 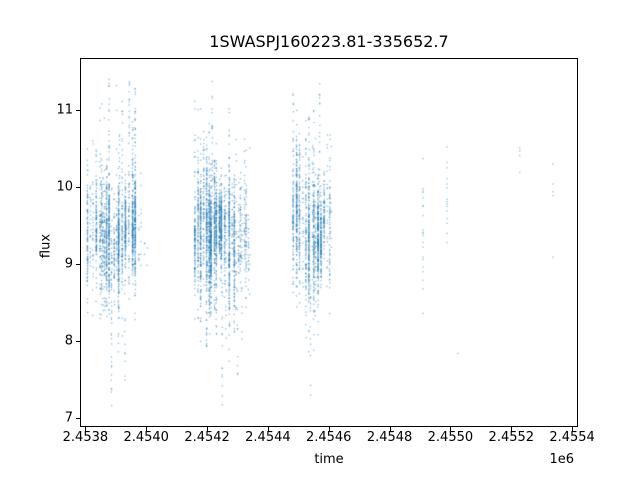 What do you see at coordinates (207, 437) in the screenshot?
I see `x-tick-label: 2.4542` at bounding box center [207, 437].